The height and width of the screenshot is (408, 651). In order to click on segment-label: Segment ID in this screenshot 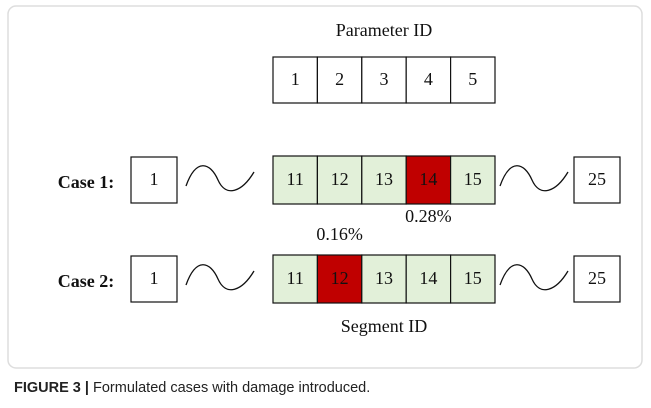, I will do `click(384, 326)`.